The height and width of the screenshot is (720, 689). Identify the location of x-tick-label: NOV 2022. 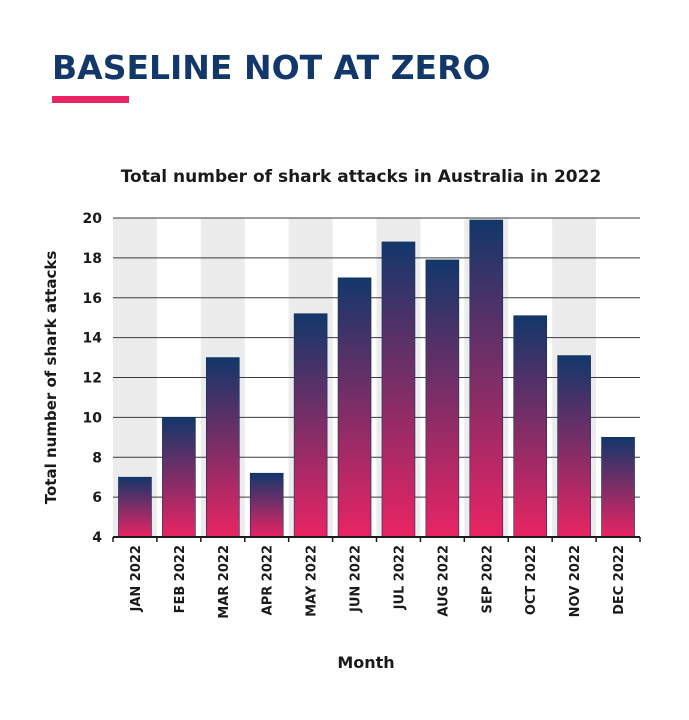
(575, 581).